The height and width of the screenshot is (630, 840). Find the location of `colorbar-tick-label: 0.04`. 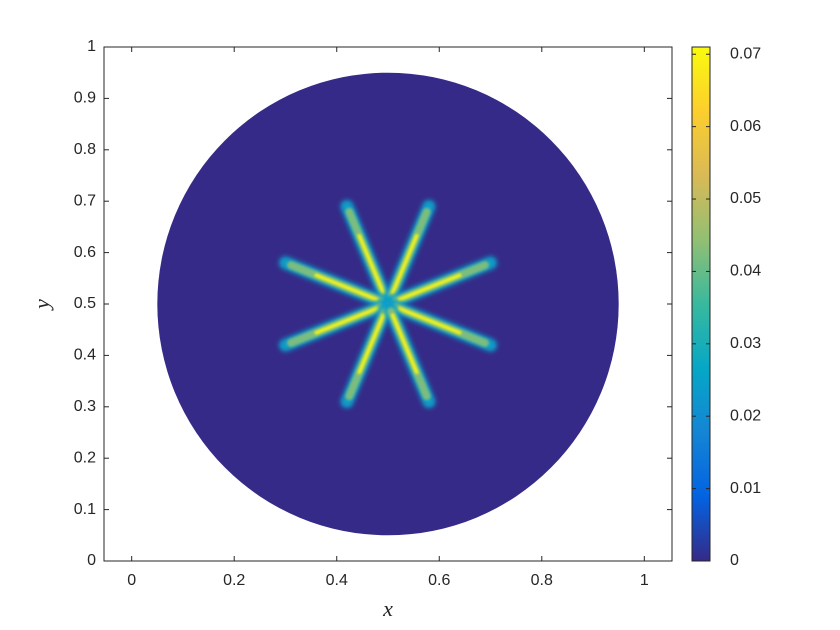

colorbar-tick-label: 0.04 is located at coordinates (745, 271).